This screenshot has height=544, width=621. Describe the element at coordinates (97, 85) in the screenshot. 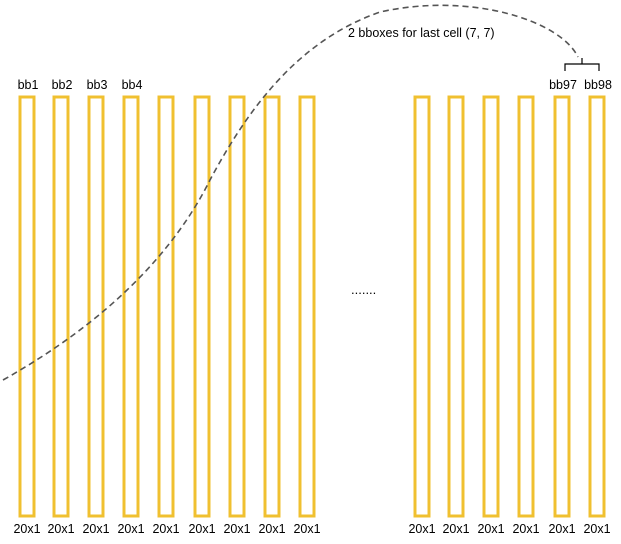

I see `bbox-top-label: bb3` at that location.